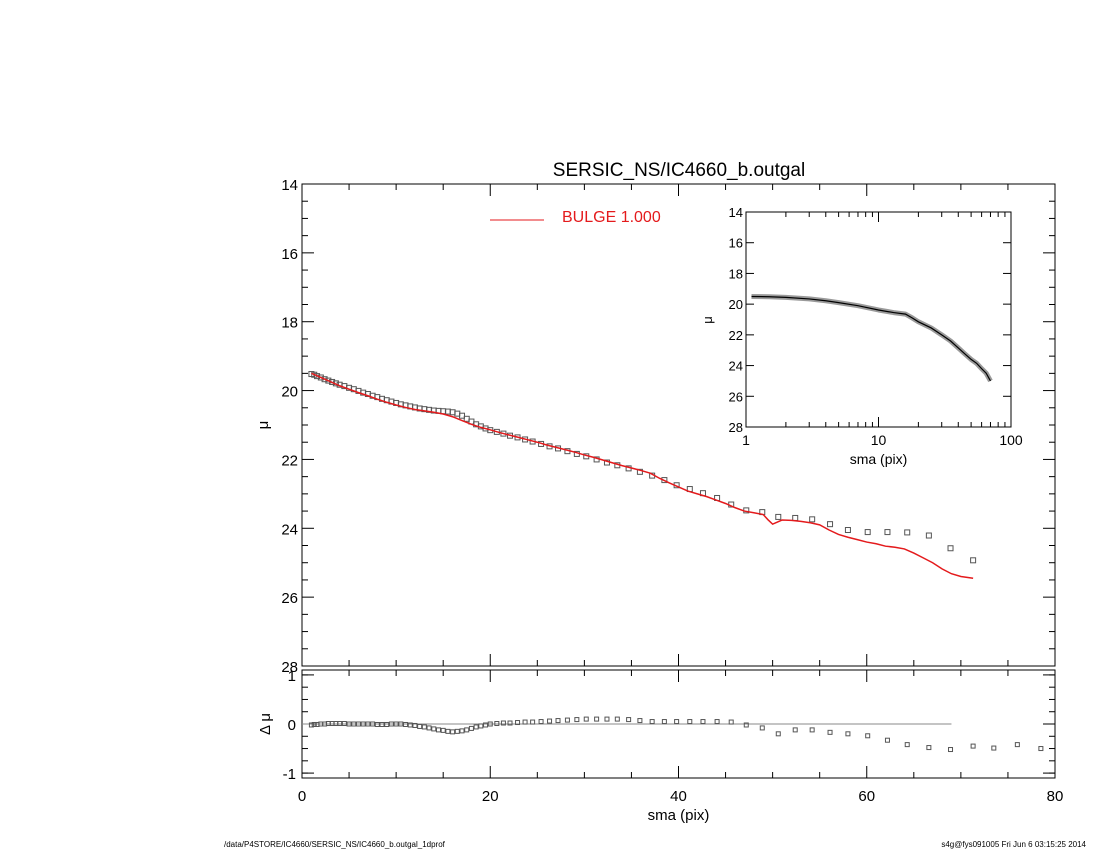 Image resolution: width=1100 pixels, height=850 pixels. I want to click on inset-plot-frame, so click(878, 319).